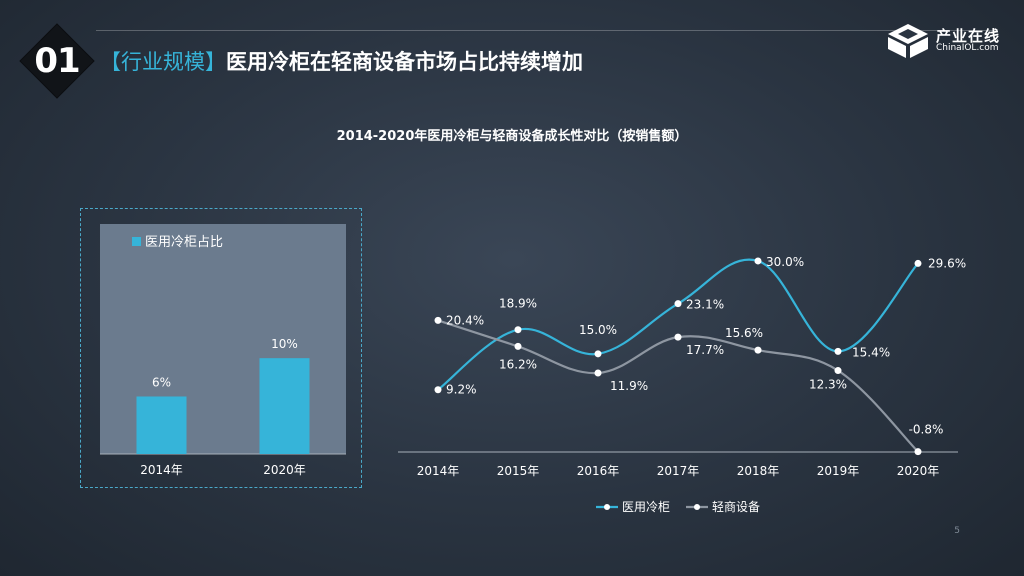  I want to click on data-label: 15.4%, so click(871, 352).